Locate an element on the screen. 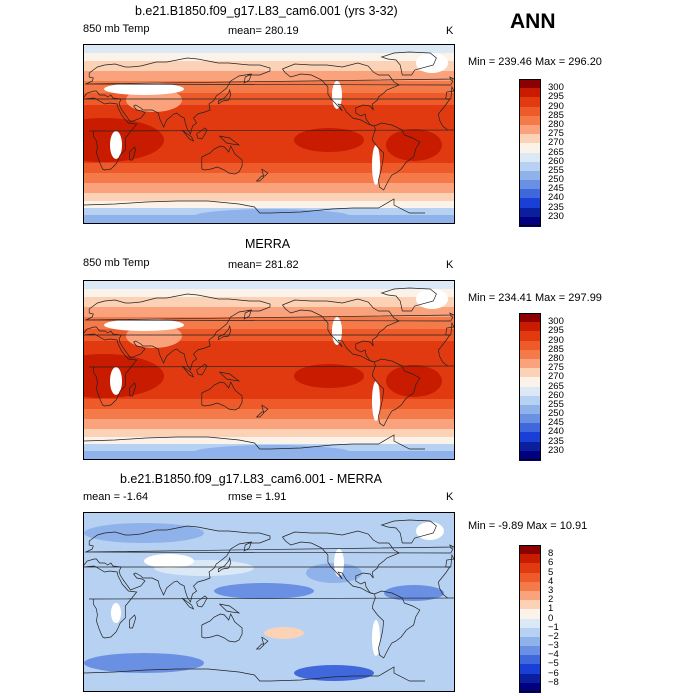 Image resolution: width=700 pixels, height=700 pixels. colorbar-tick-label: 0 is located at coordinates (551, 618).